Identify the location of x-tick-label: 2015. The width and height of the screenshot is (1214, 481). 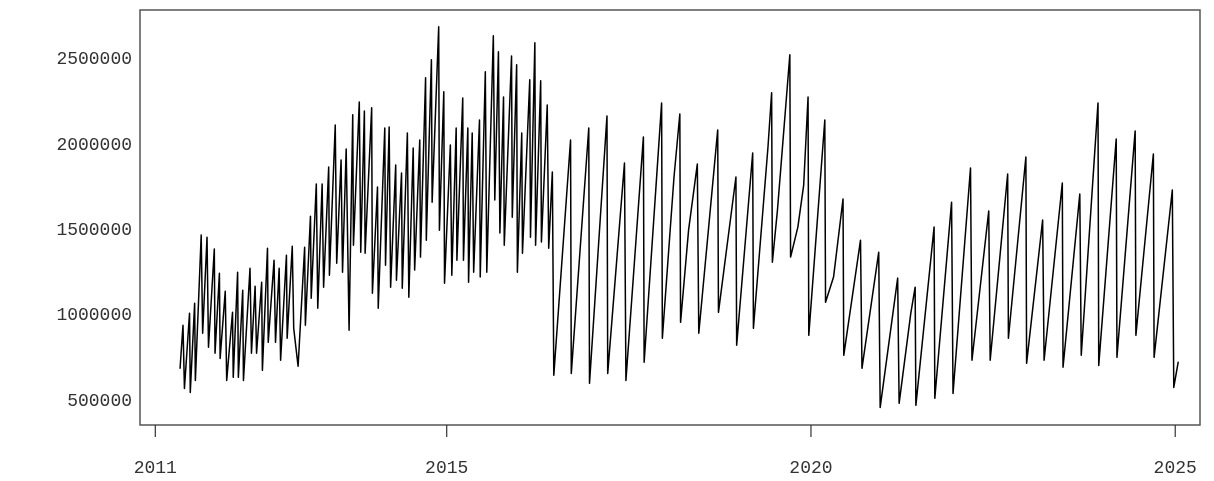
(447, 468).